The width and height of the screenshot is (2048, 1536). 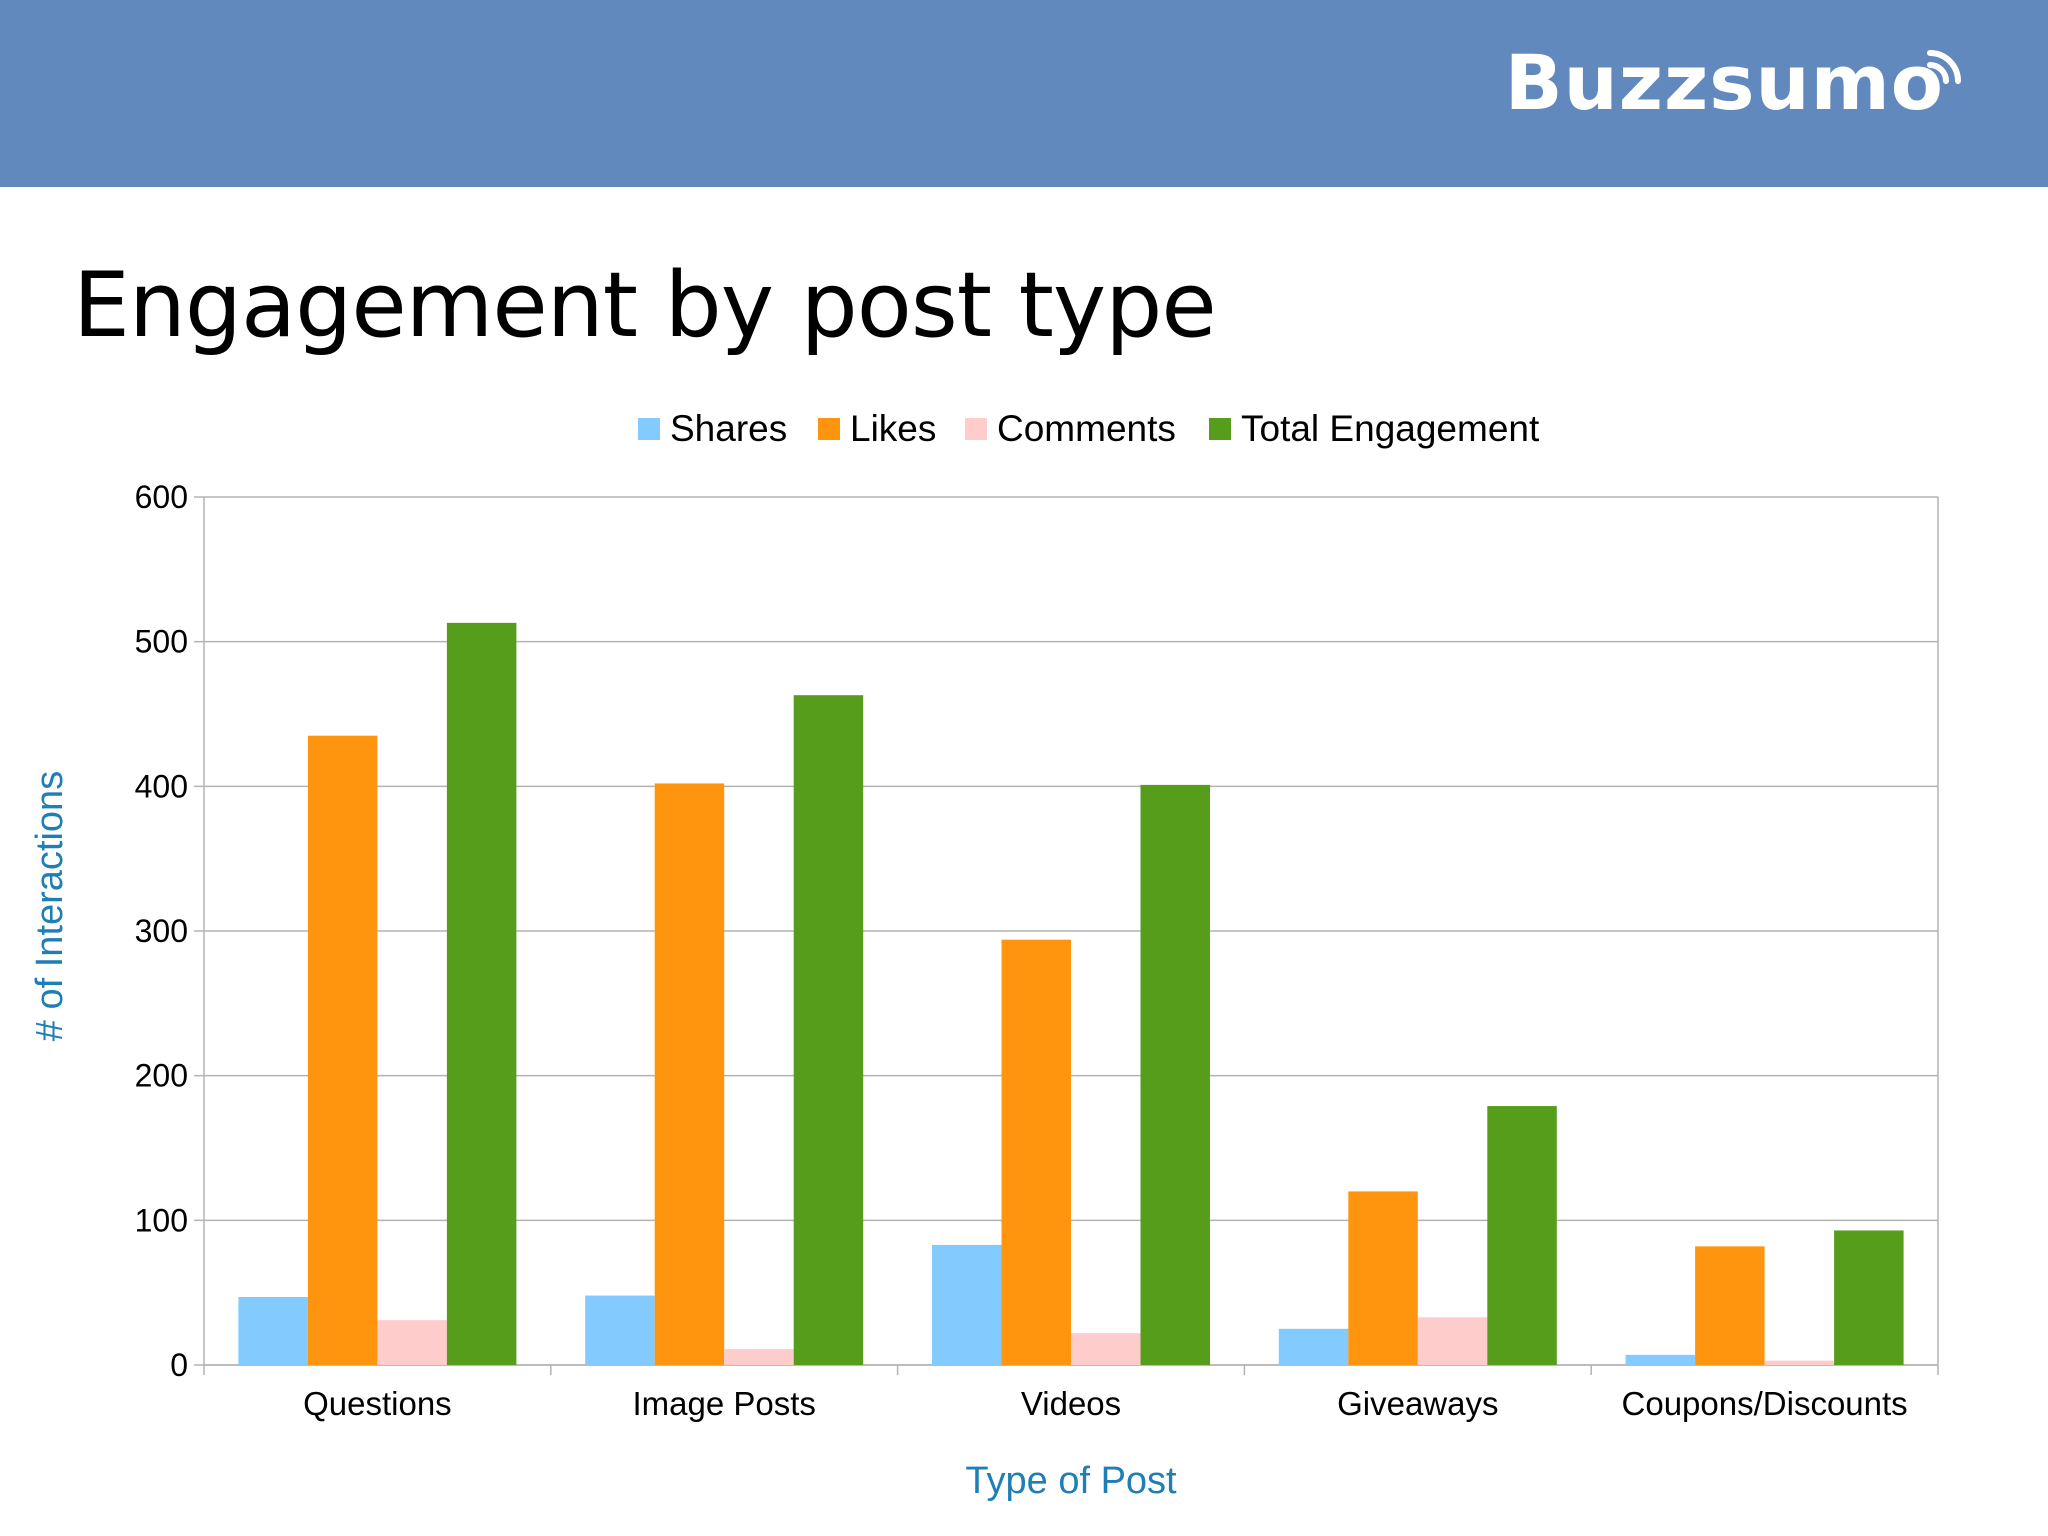 I want to click on x-axis-title: Type of Post, so click(x=1071, y=1481).